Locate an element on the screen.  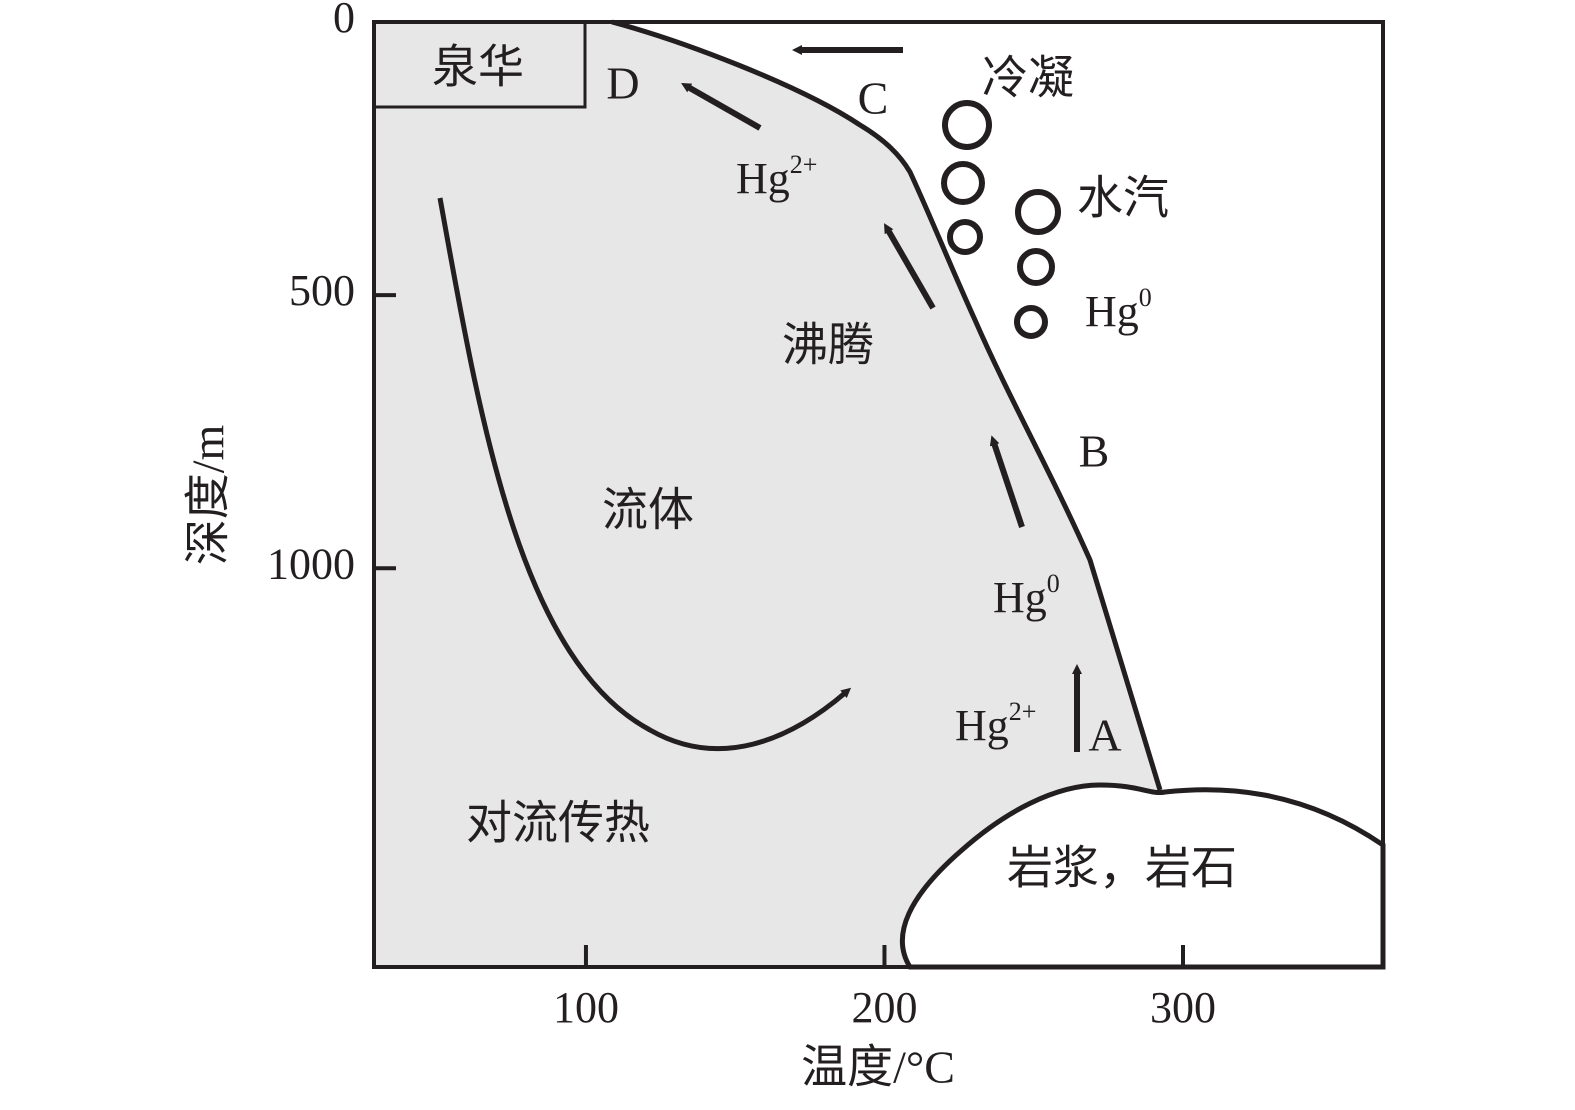
y-tick-label: 0 is located at coordinates (344, 21).